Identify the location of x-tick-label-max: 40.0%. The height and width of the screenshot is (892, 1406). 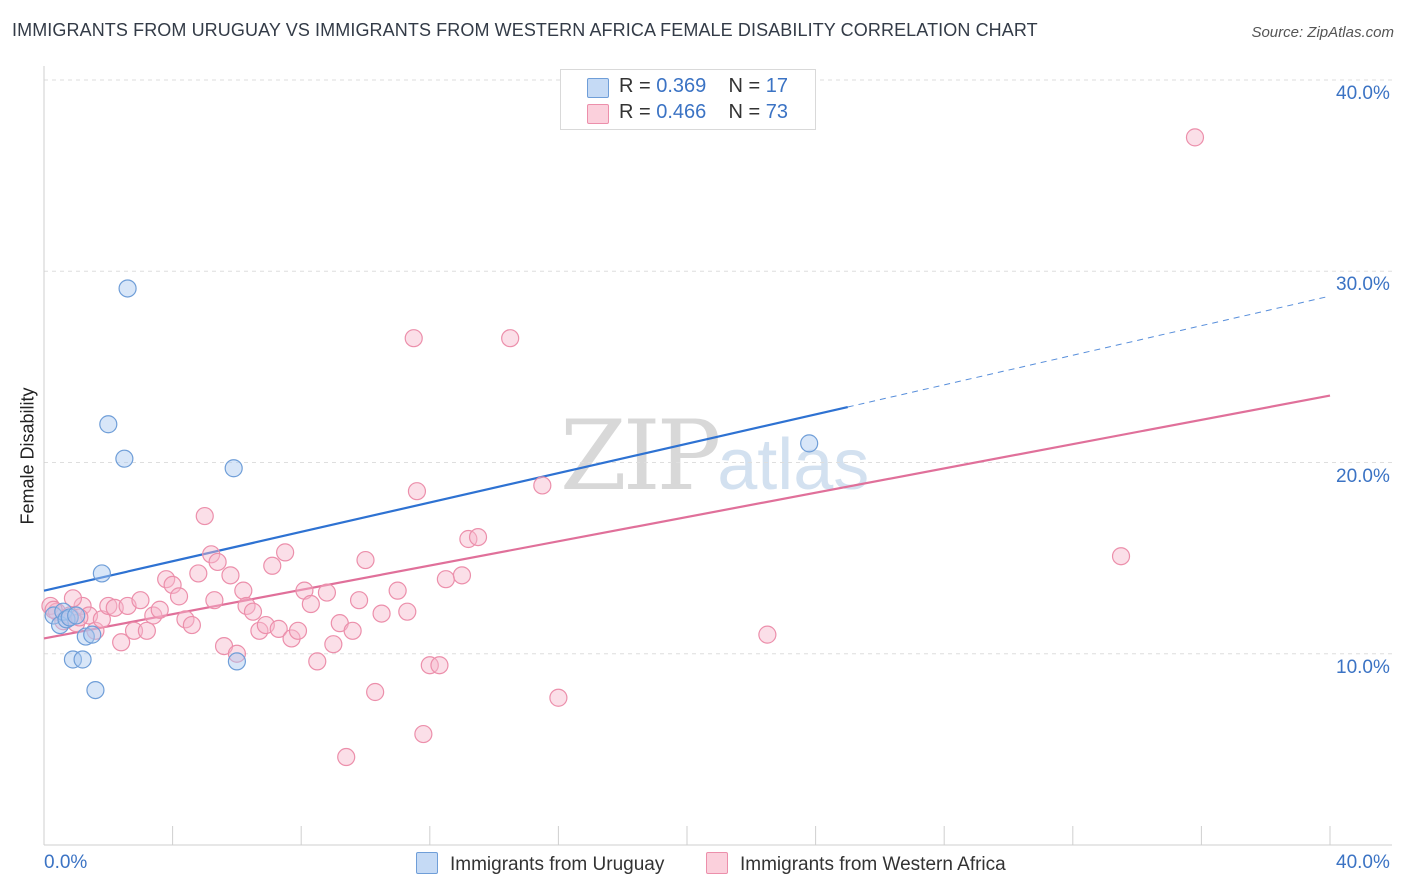
(1363, 862).